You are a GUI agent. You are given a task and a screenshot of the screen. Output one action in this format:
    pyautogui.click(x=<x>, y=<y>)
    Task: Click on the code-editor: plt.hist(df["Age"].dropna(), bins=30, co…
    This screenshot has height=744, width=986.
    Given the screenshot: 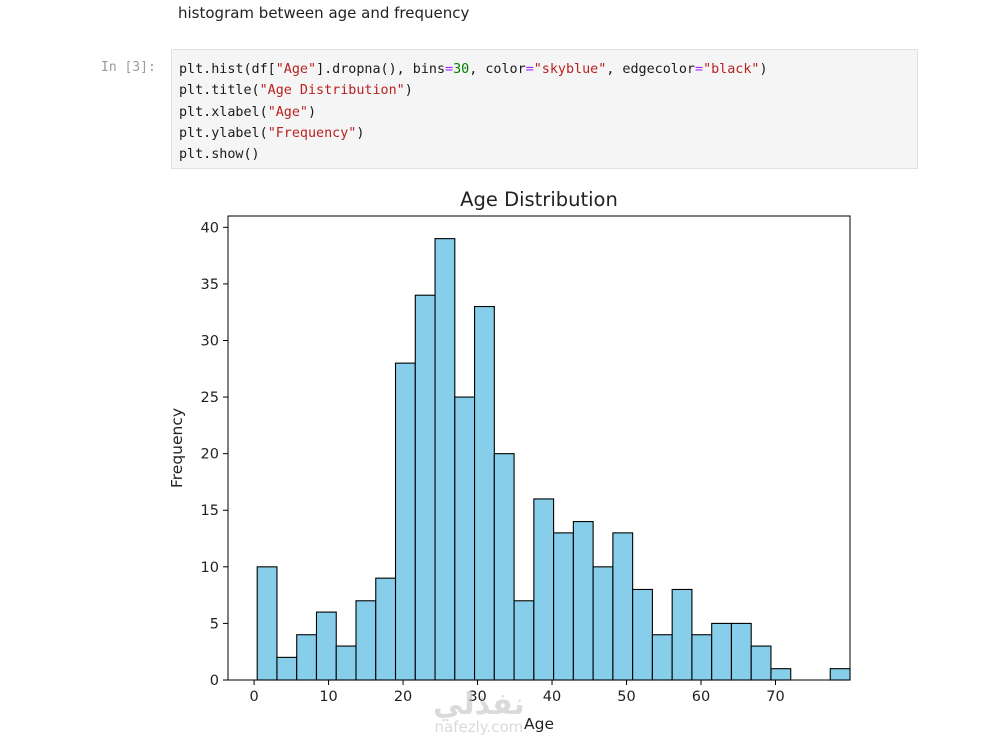 What is the action you would take?
    pyautogui.click(x=473, y=112)
    